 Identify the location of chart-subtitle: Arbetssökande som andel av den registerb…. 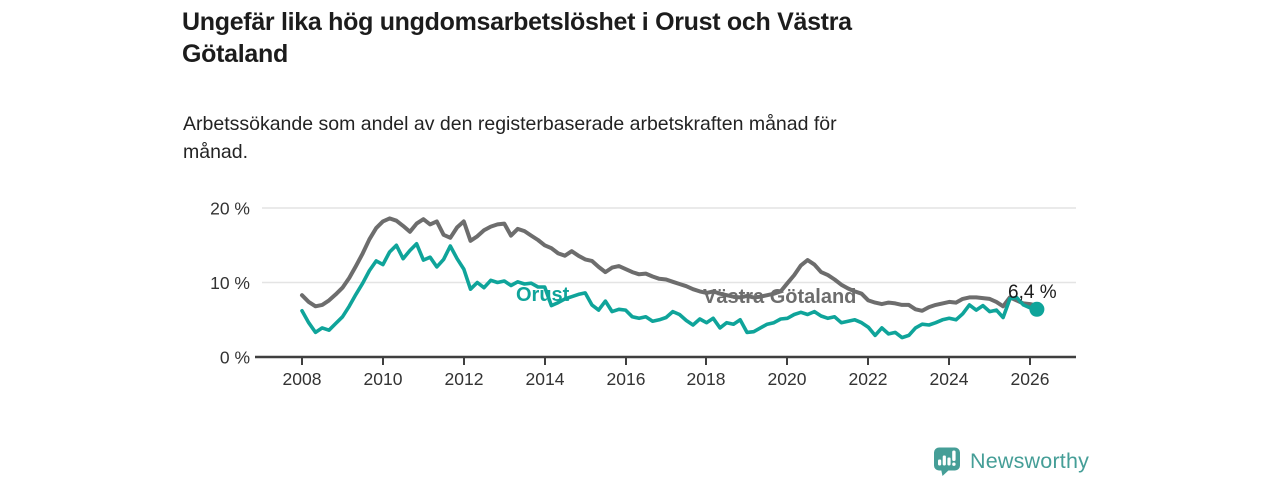
(510, 138).